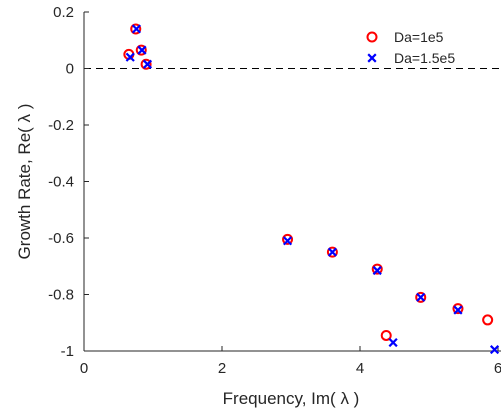  Describe the element at coordinates (424, 58) in the screenshot. I see `legend-label-series-2: Da=1.5e5` at that location.